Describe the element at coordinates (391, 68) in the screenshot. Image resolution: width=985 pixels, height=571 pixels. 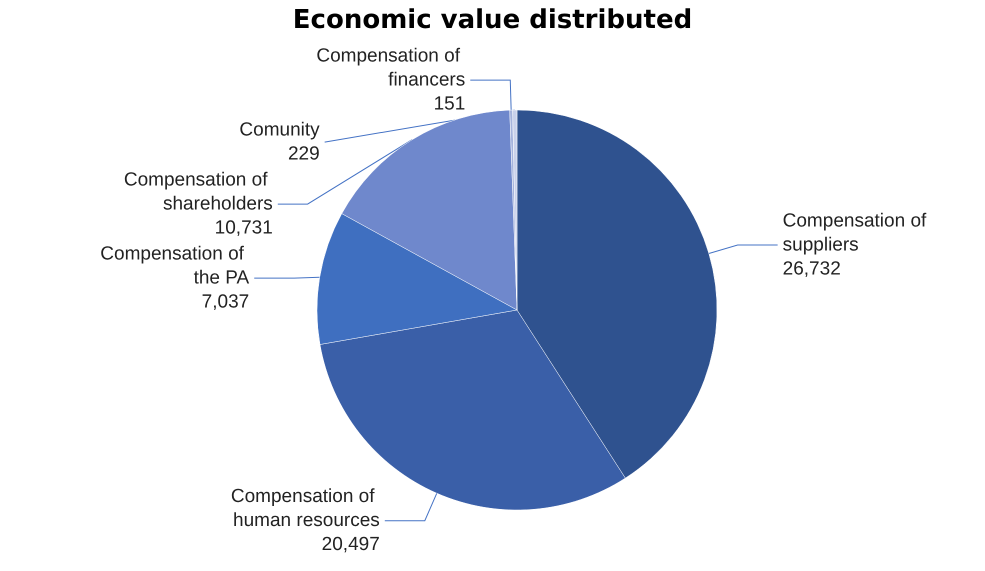
I see `slice-label: Compensation of financers` at that location.